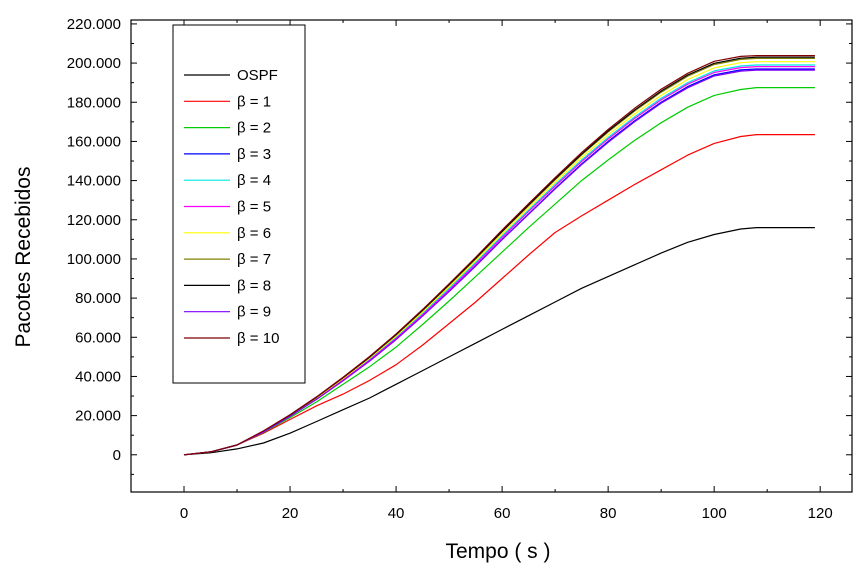  I want to click on y-tick-label: 20.000, so click(98, 416).